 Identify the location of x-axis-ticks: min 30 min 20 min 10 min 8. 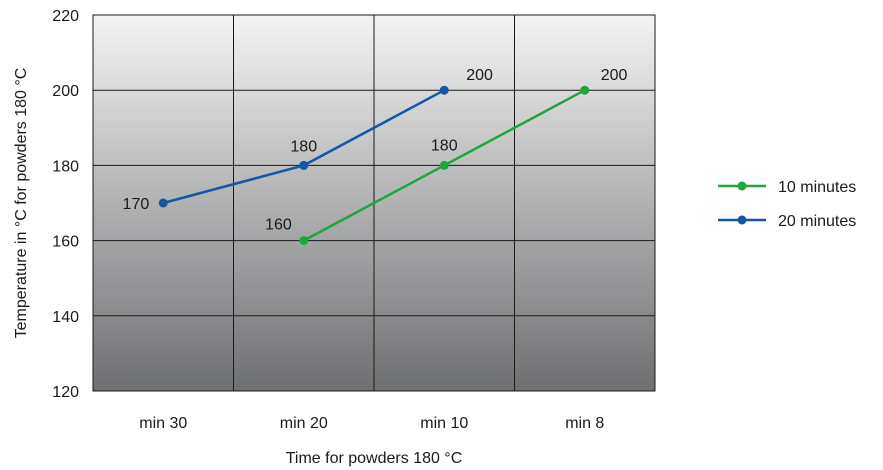
(371, 423).